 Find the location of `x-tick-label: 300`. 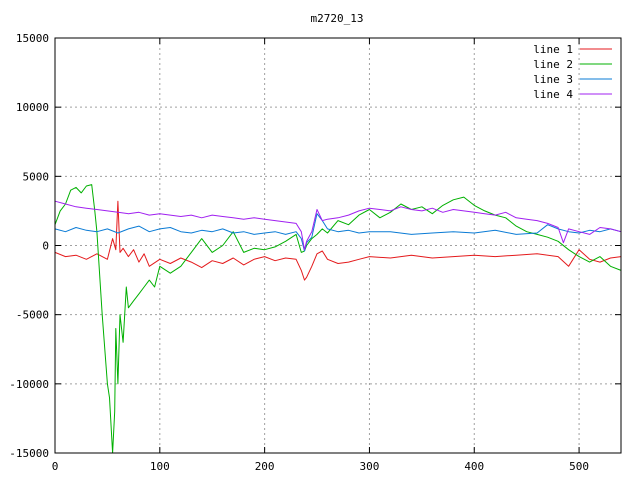

x-tick-label: 300 is located at coordinates (370, 466).